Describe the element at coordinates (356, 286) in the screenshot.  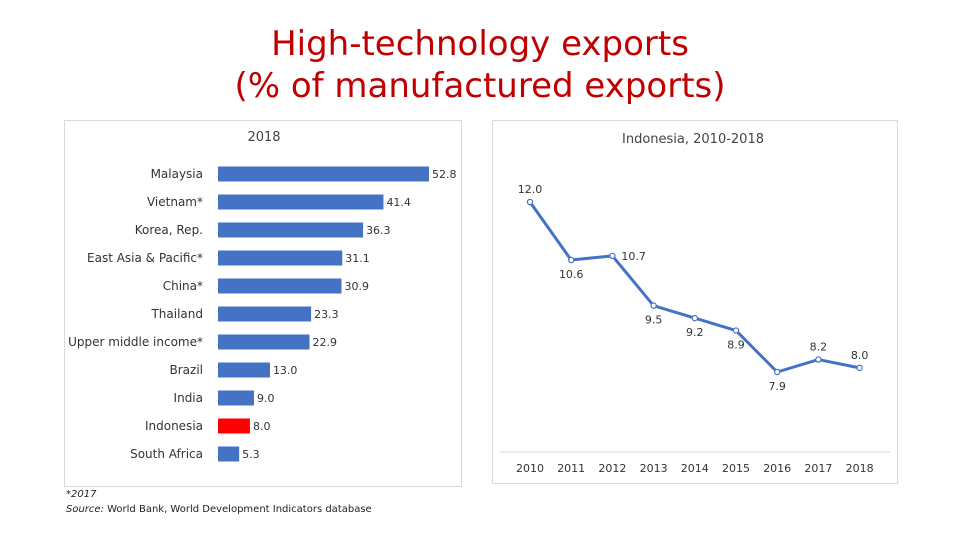
I see `bar-value-label: 30.9` at that location.